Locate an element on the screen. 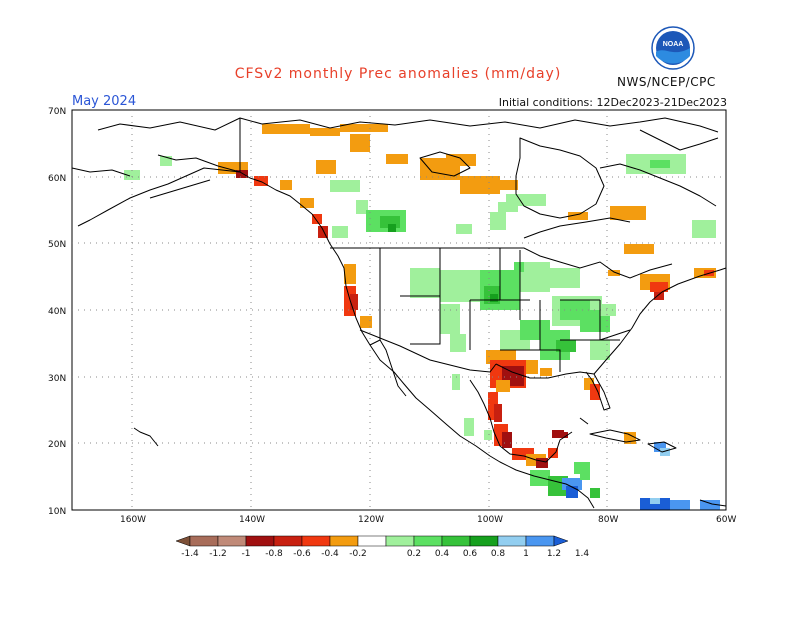 The width and height of the screenshot is (800, 618). borders is located at coordinates (501, 310).